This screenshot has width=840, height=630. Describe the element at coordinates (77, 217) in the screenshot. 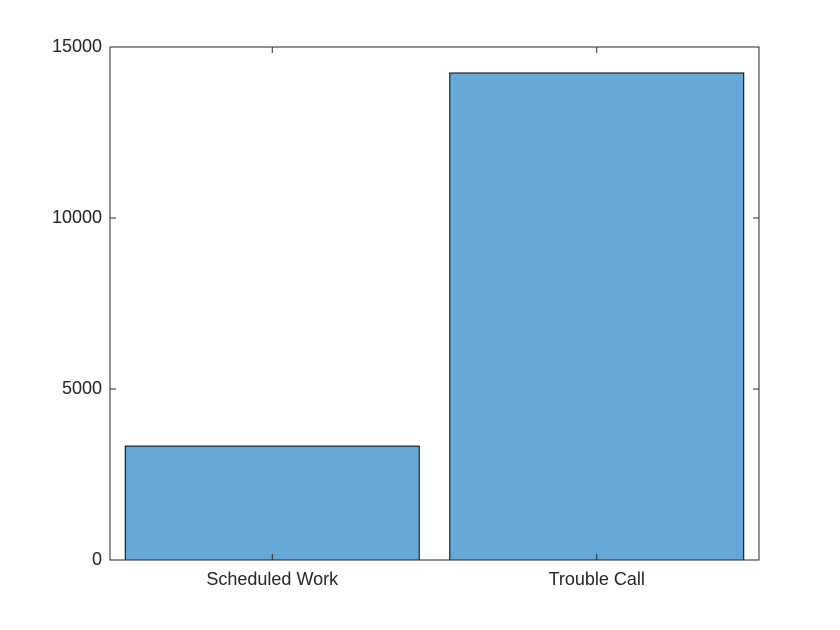

I see `y-tick-label: 10000` at that location.